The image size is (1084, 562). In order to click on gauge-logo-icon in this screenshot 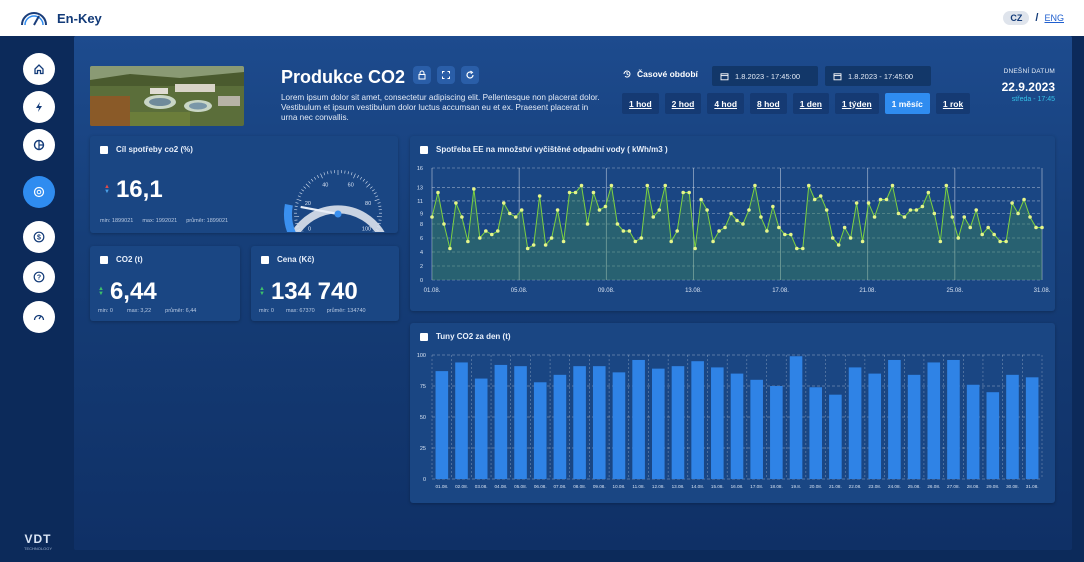, I will do `click(34, 19)`.